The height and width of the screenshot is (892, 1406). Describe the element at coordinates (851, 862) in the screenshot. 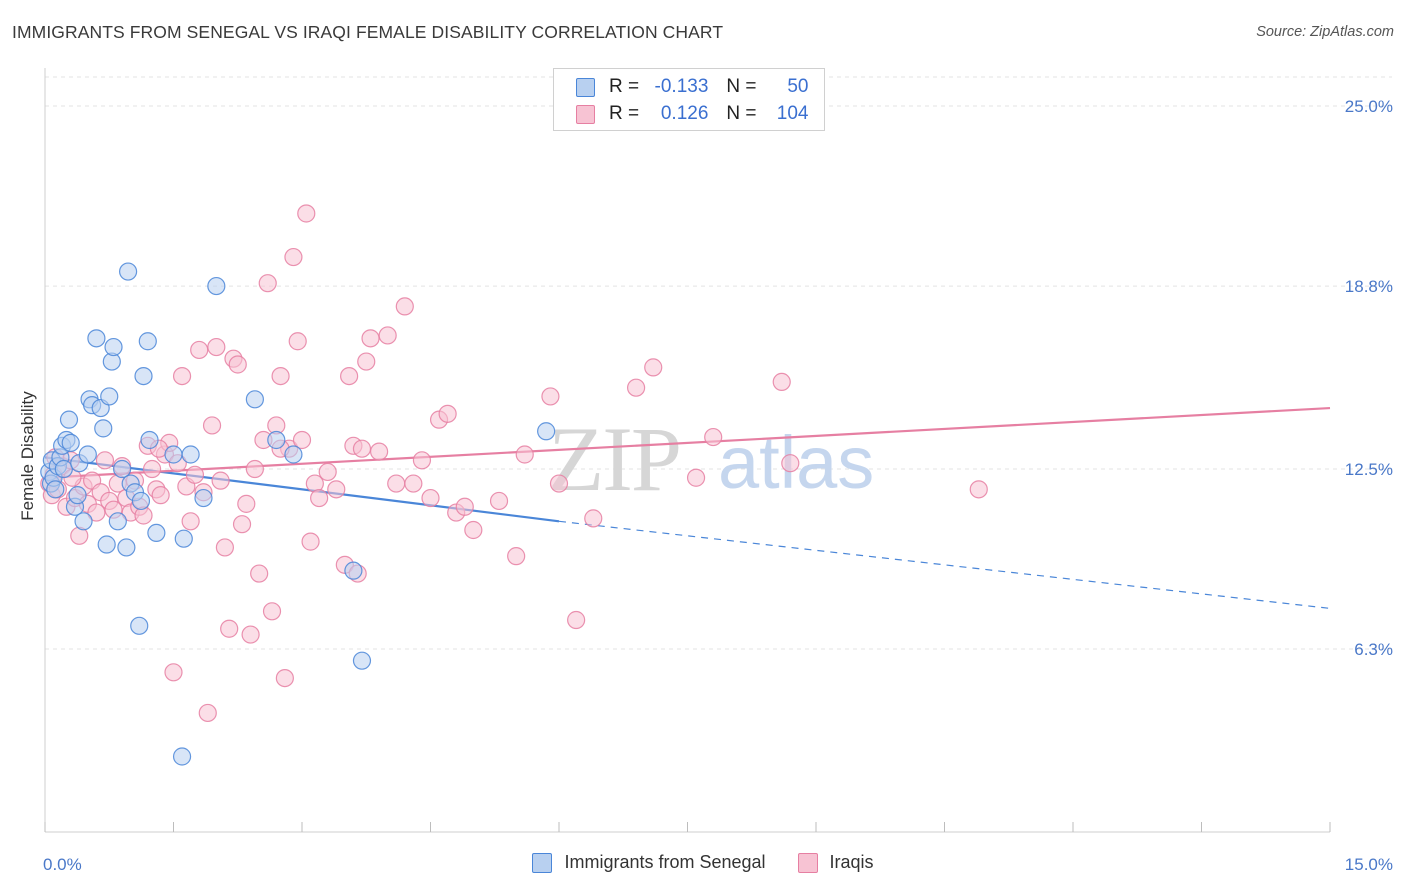

I see `legend-label-iraqis: Iraqis` at that location.